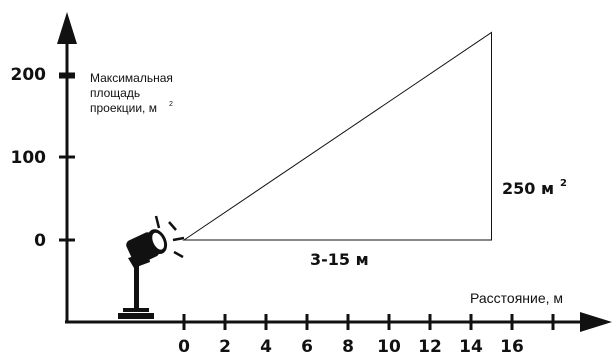 The height and width of the screenshot is (355, 615). Describe the element at coordinates (123, 108) in the screenshot. I see `y-axis-title-line-3: проекции, м` at that location.